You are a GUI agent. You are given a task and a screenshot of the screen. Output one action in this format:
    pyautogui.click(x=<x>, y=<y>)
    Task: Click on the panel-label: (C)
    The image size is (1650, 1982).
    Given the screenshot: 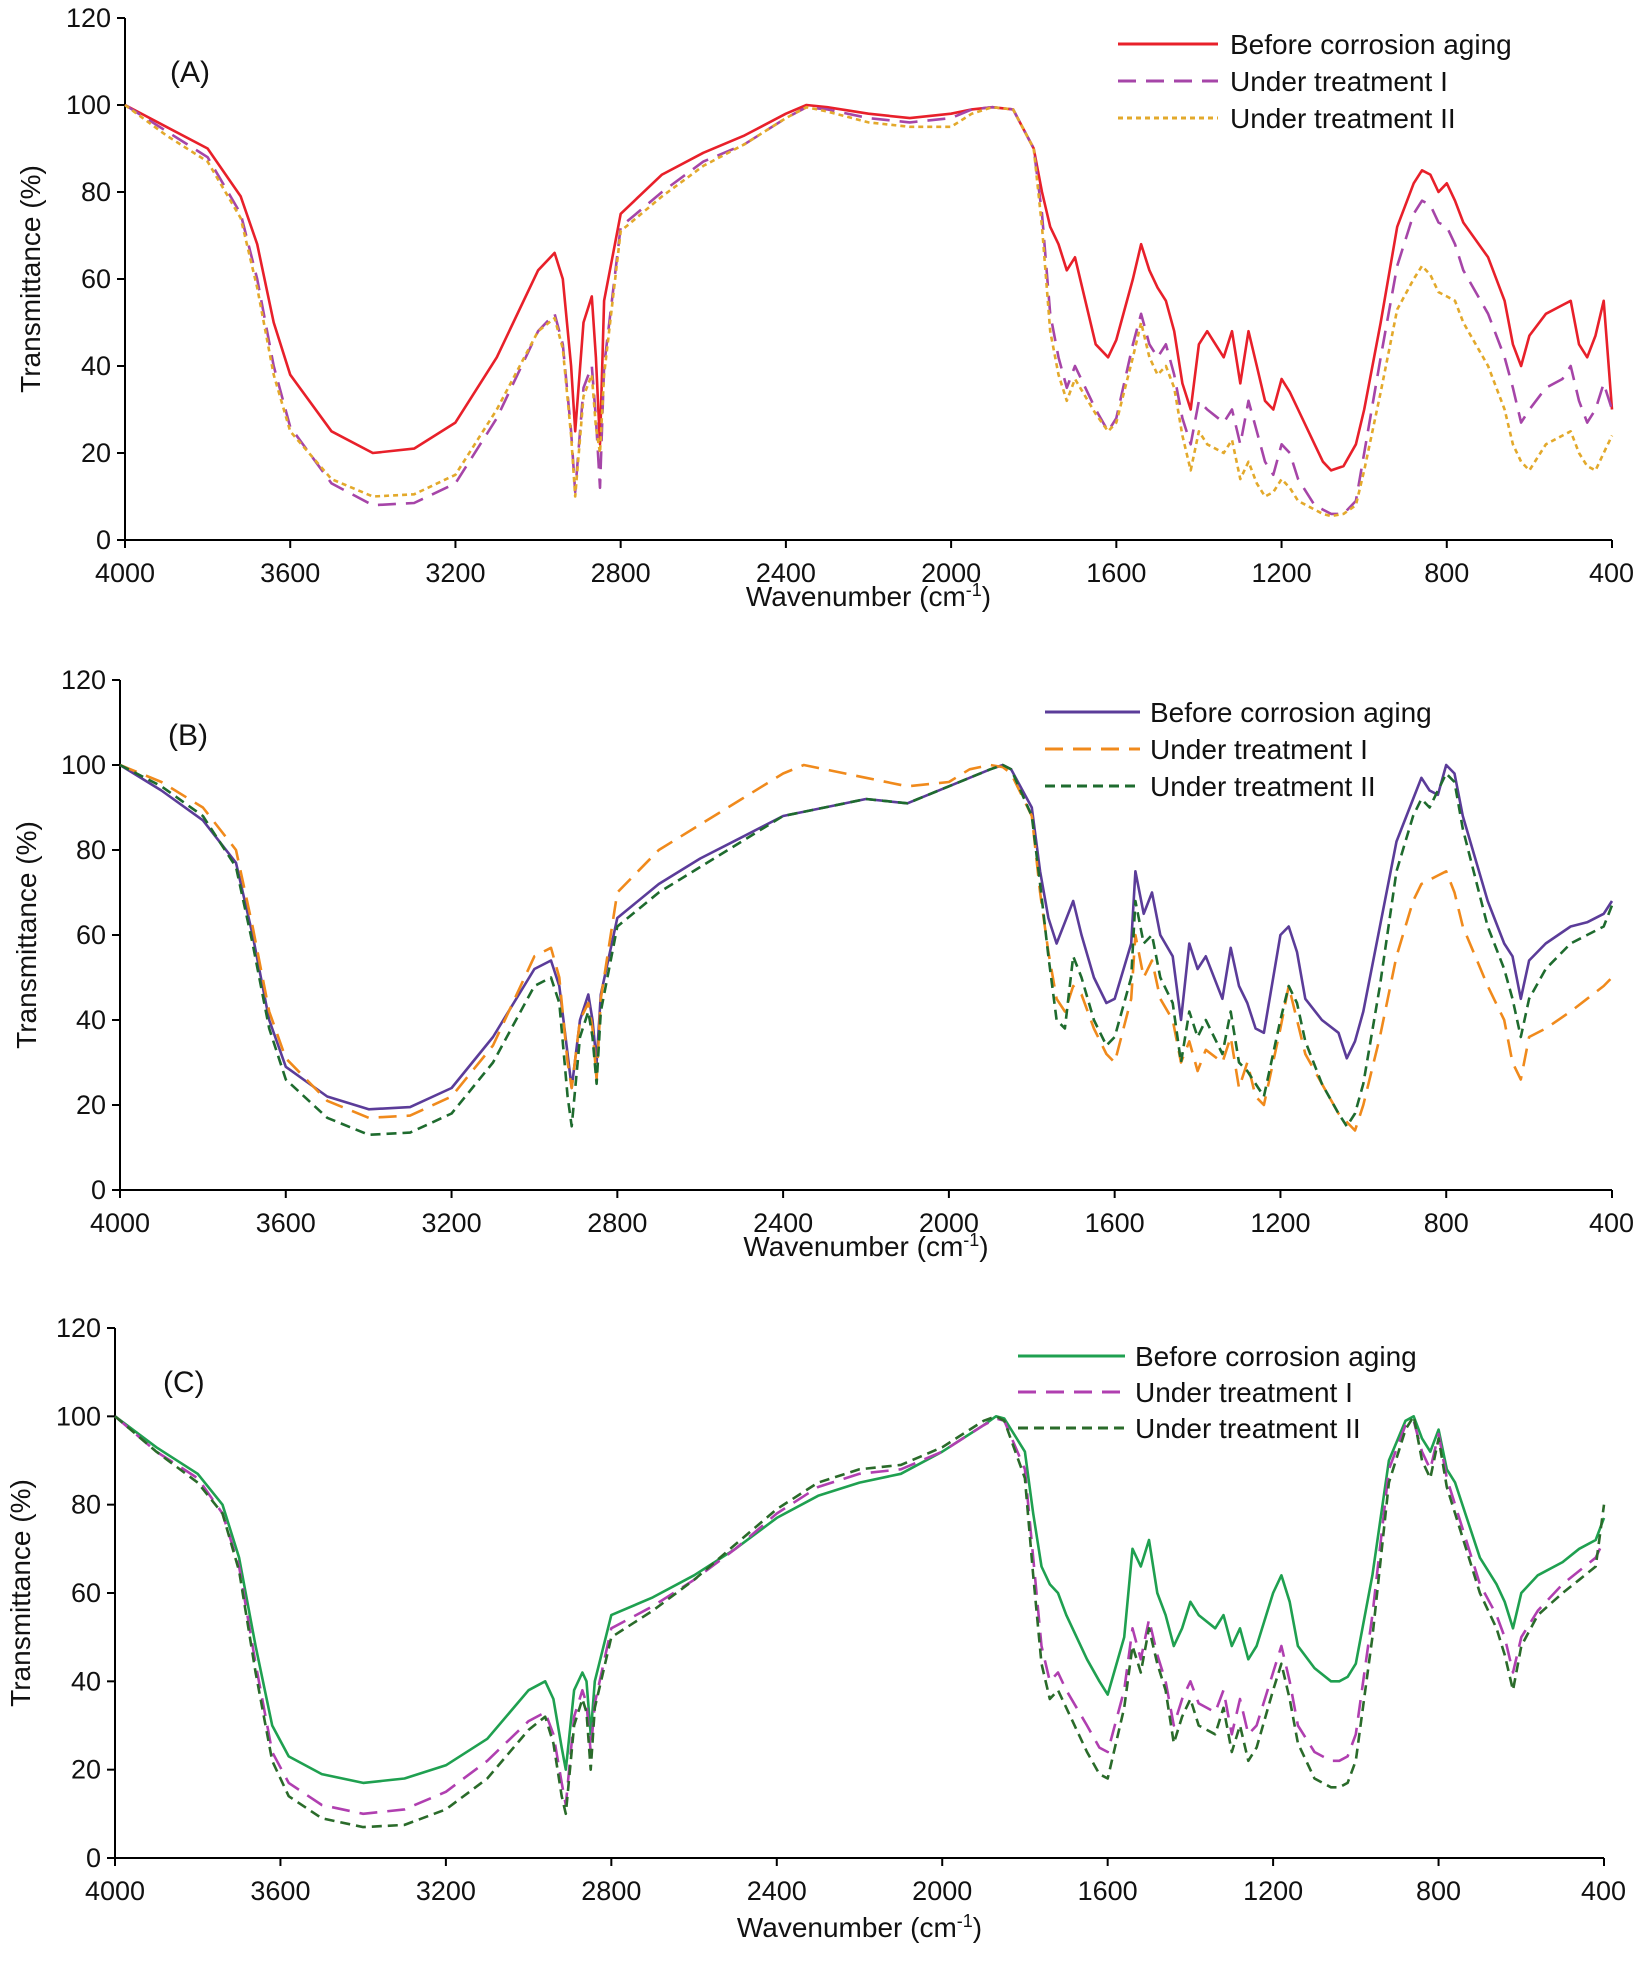 What is the action you would take?
    pyautogui.click(x=184, y=1382)
    